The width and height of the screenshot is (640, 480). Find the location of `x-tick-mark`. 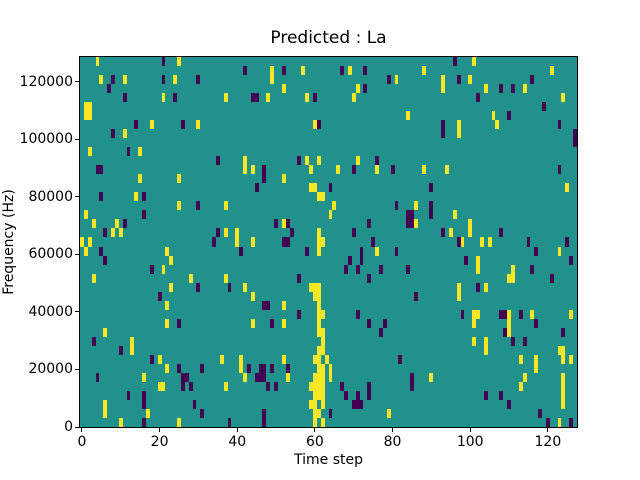

x-tick-mark is located at coordinates (393, 430).